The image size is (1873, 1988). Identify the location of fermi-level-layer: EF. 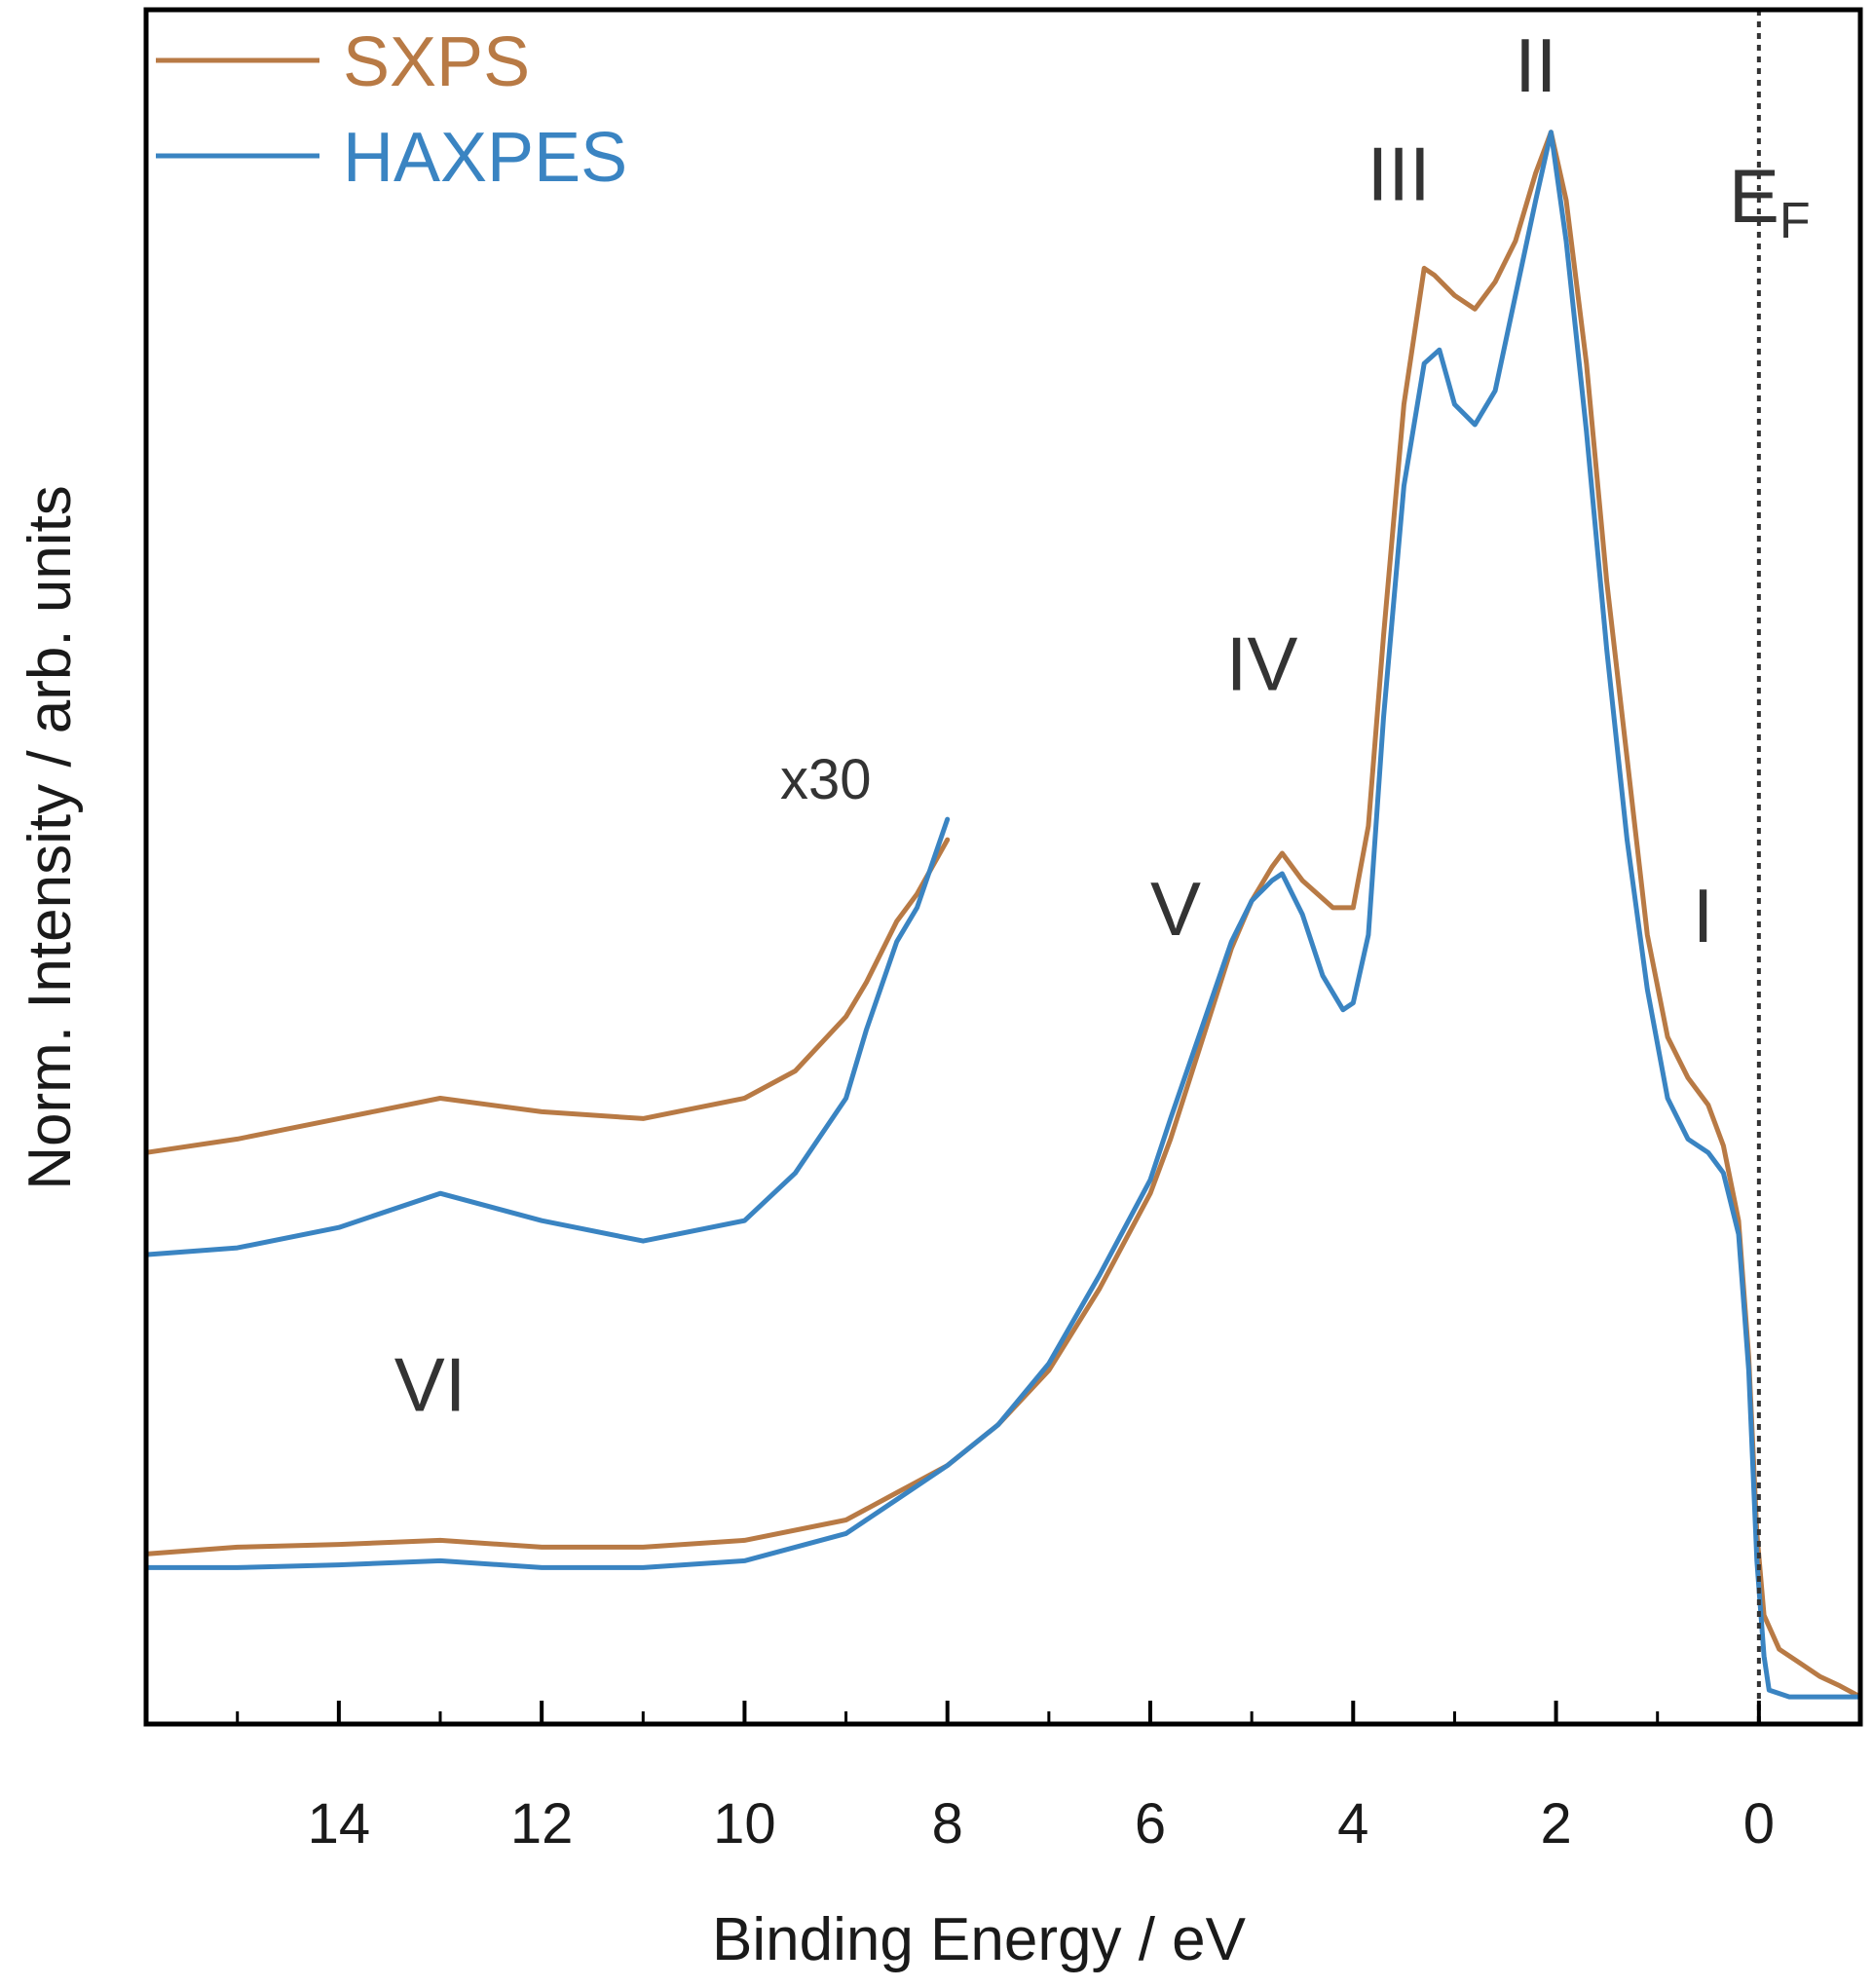
(1770, 867).